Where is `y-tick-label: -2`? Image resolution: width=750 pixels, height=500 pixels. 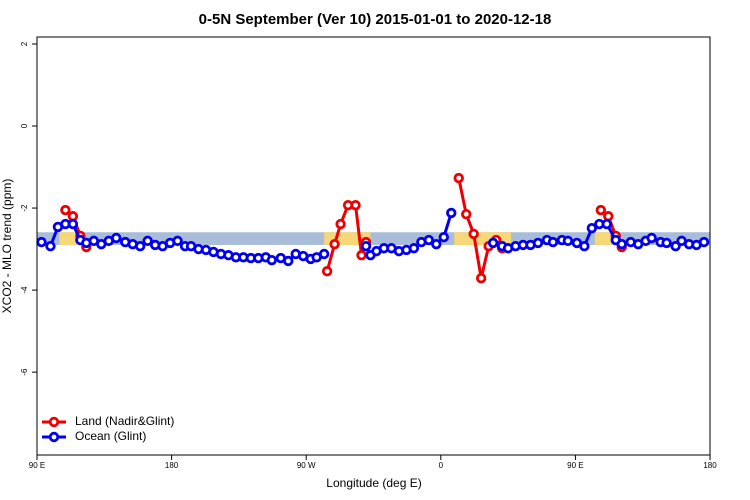 y-tick-label: -2 is located at coordinates (24, 208).